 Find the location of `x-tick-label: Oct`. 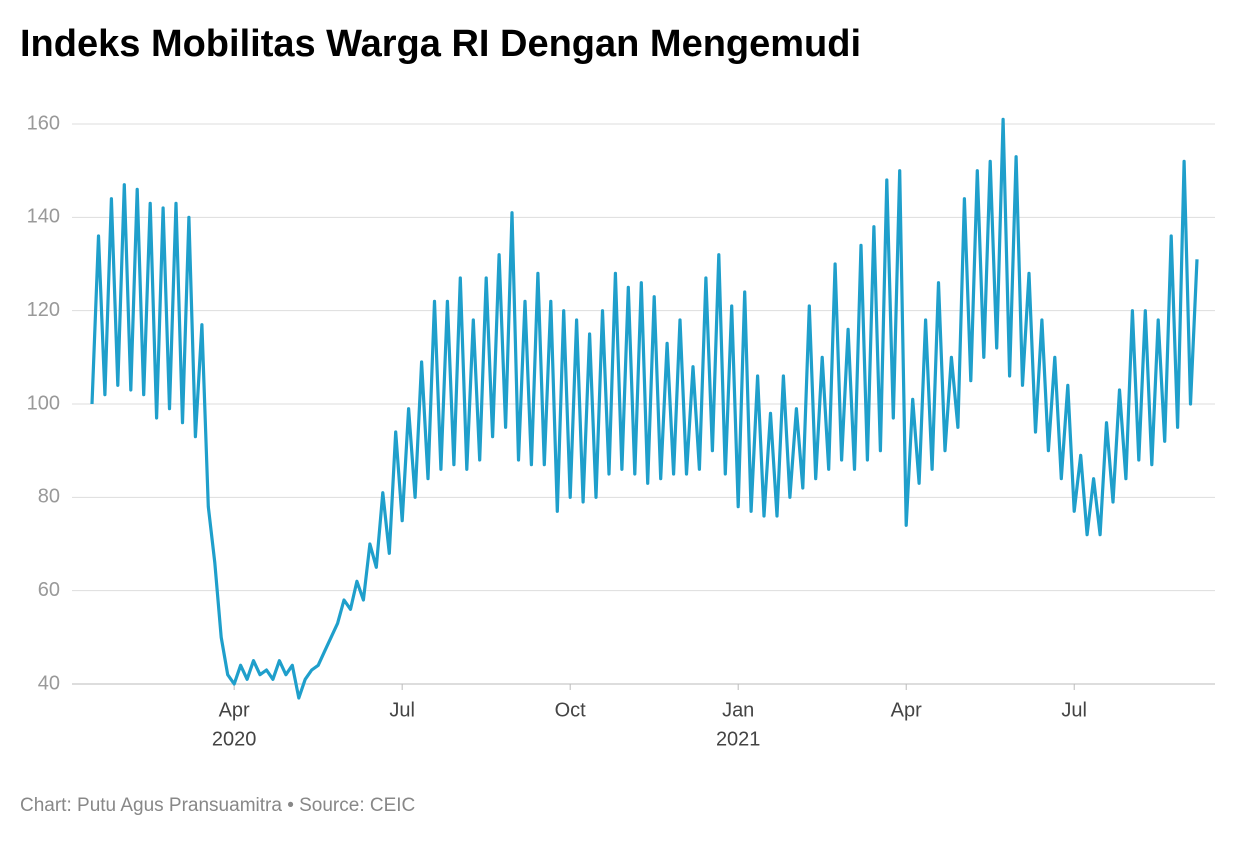

x-tick-label: Oct is located at coordinates (571, 710).